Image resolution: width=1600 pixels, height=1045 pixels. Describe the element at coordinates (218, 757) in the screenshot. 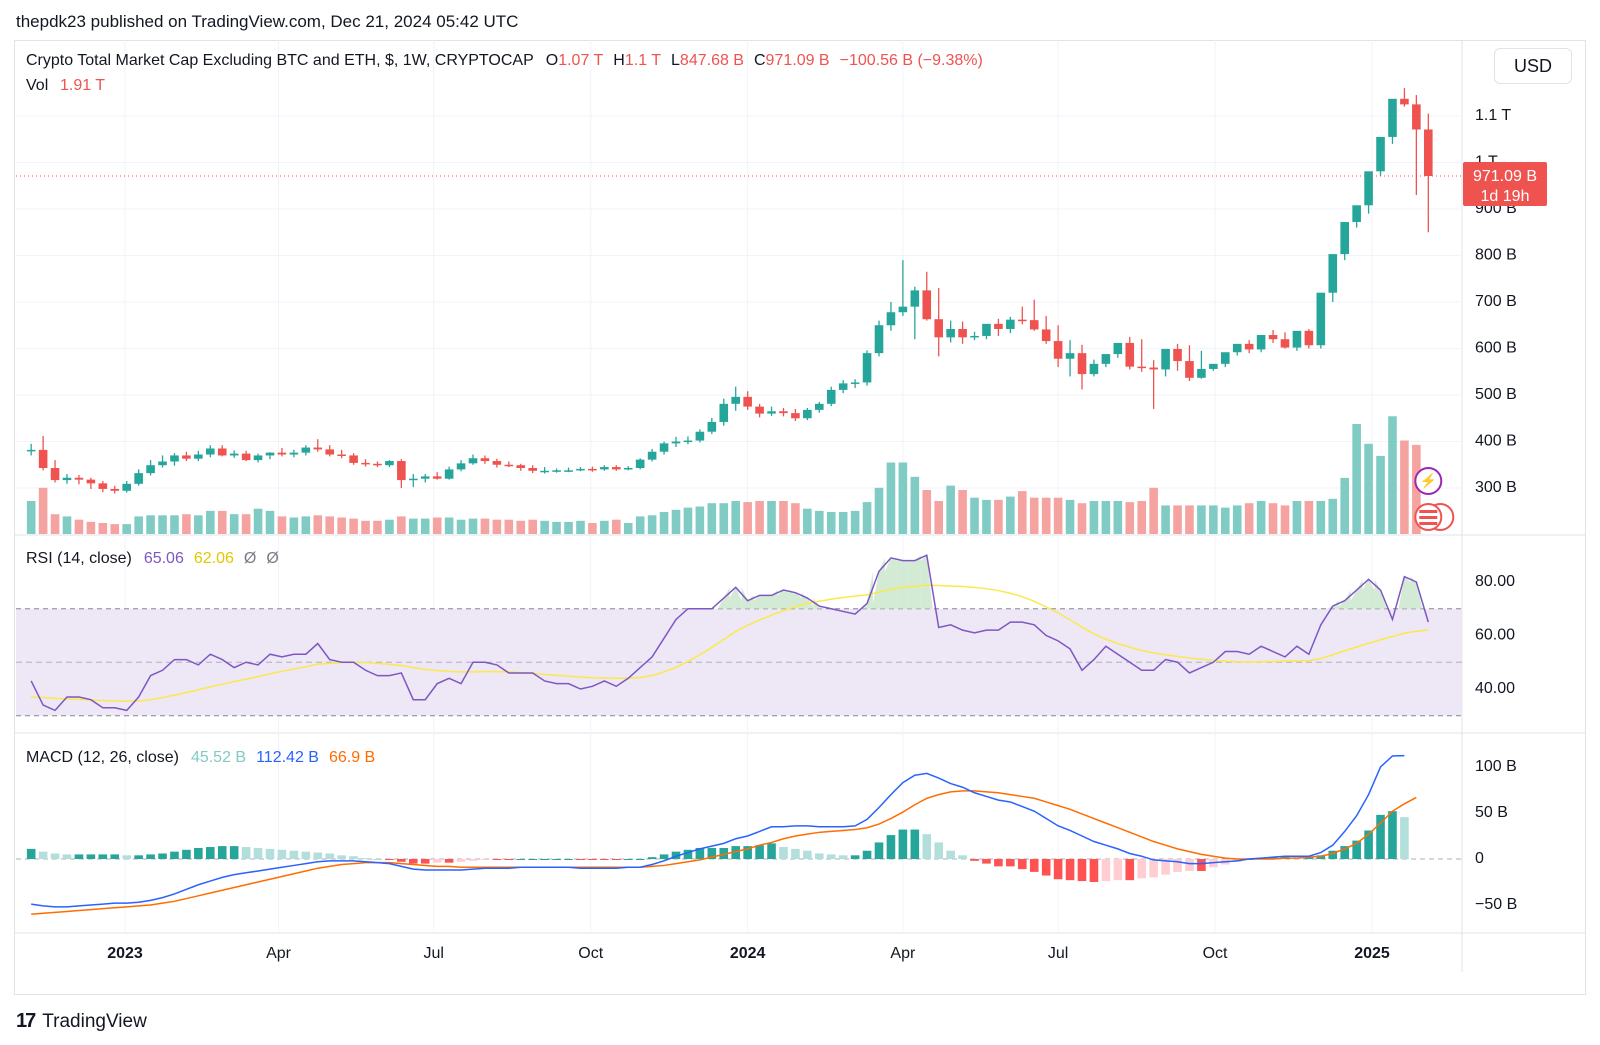

I see `macd-hist-value: 45.52 B` at that location.